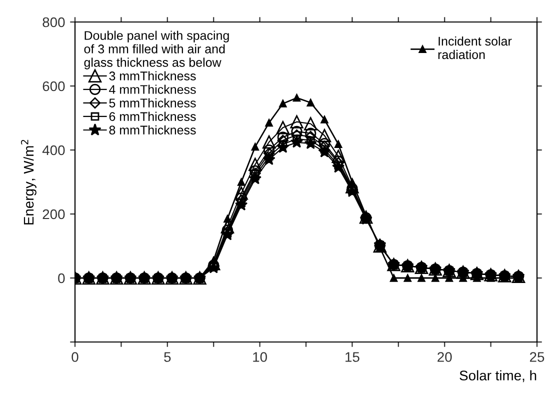 The image size is (550, 402). What do you see at coordinates (152, 75) in the screenshot?
I see `legend-label: 3 mmThickness` at bounding box center [152, 75].